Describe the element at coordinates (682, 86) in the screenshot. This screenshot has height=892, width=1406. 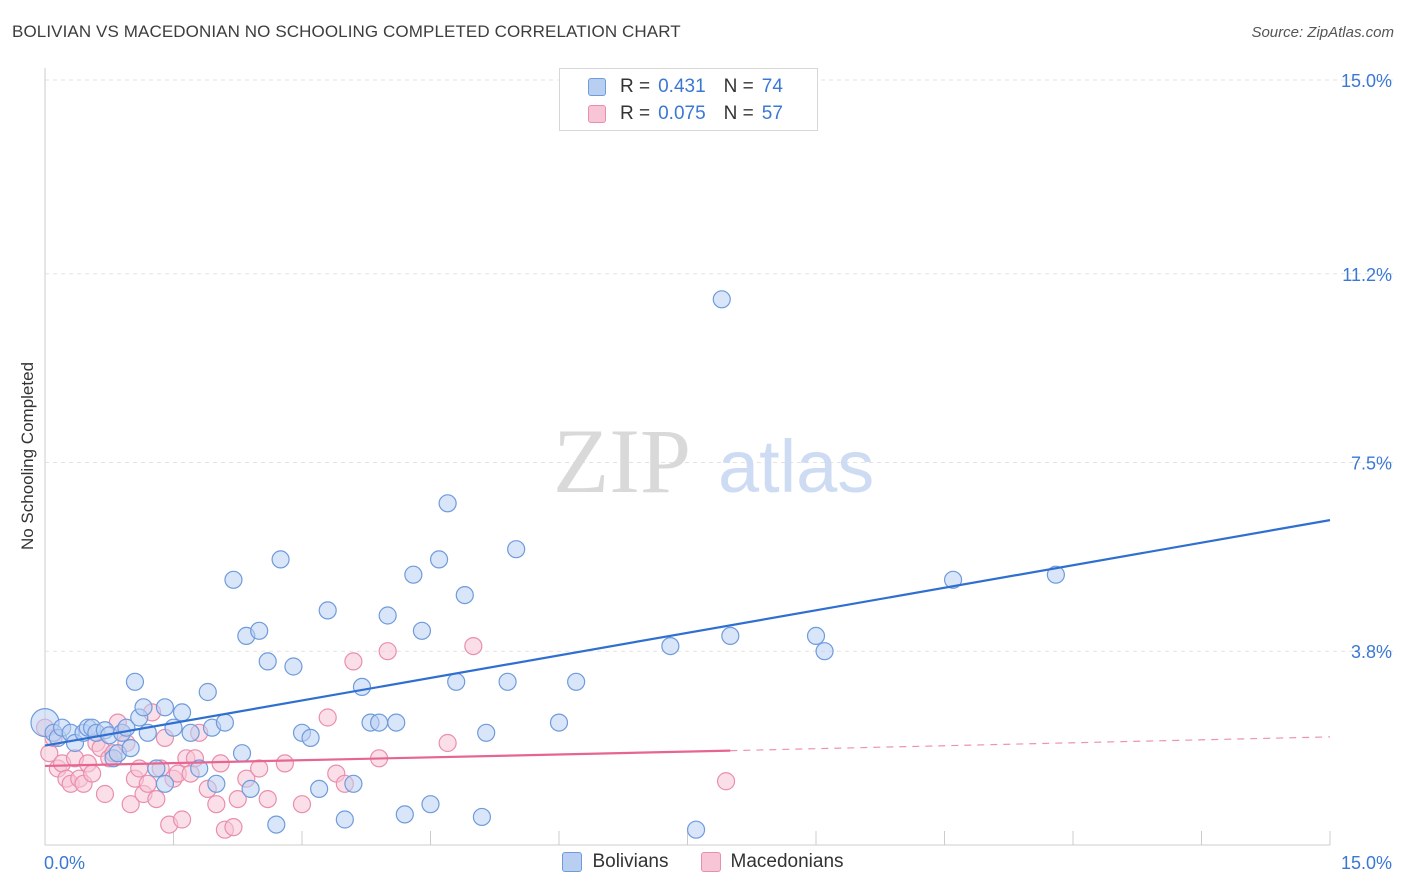
I see `legend-r-value: 0.431` at that location.